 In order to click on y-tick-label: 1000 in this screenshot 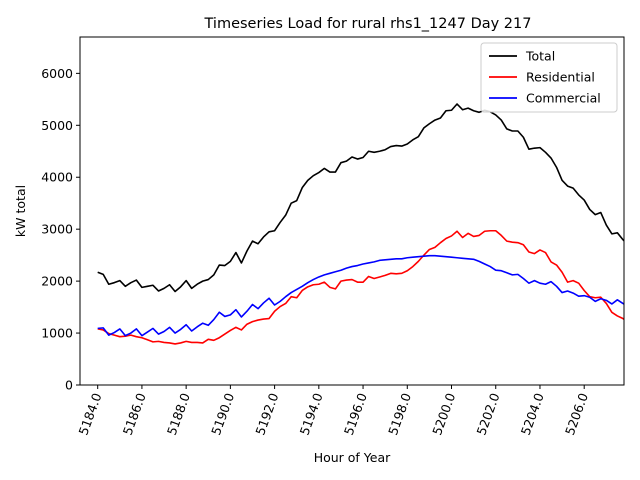, I will do `click(57, 333)`.